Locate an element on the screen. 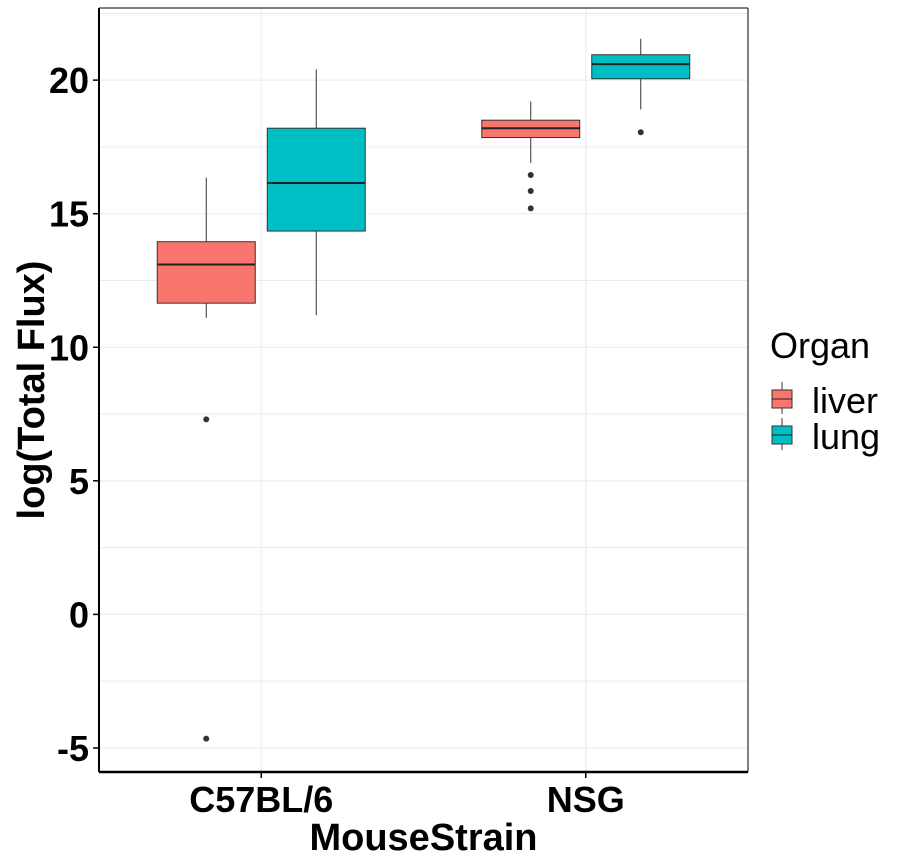 This screenshot has width=900, height=866. y-tick-label: 20 is located at coordinates (69, 80).